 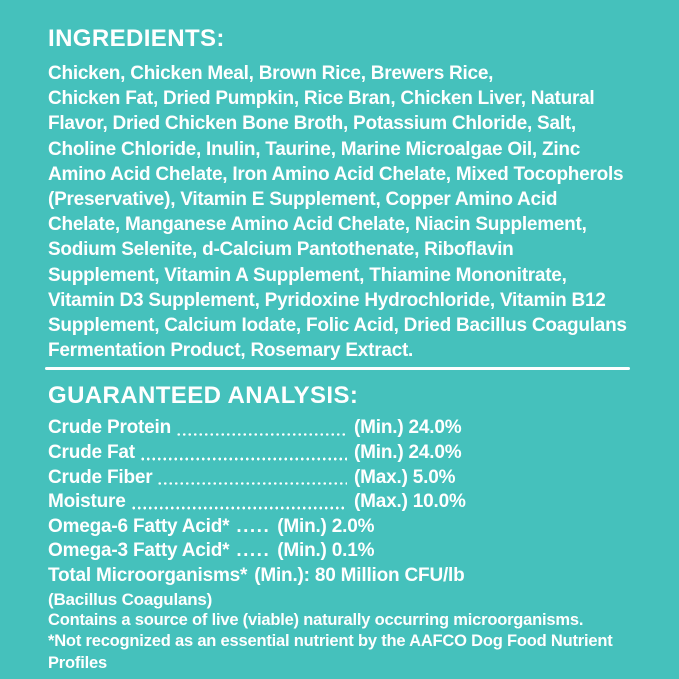 I want to click on analysis-label: Omega-6 Fatty Acid*, so click(x=139, y=526).